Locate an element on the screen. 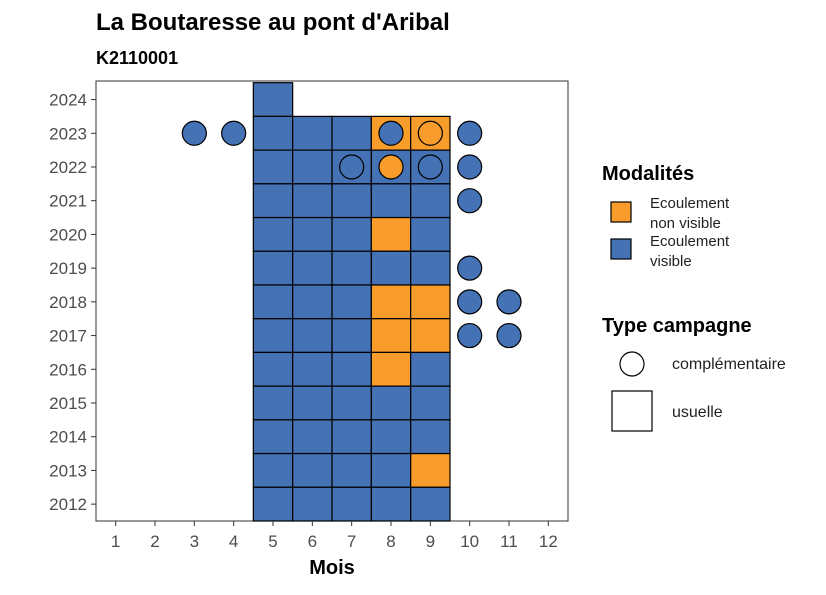 This screenshot has width=826, height=595. y-tick-label: 2014 is located at coordinates (68, 437).